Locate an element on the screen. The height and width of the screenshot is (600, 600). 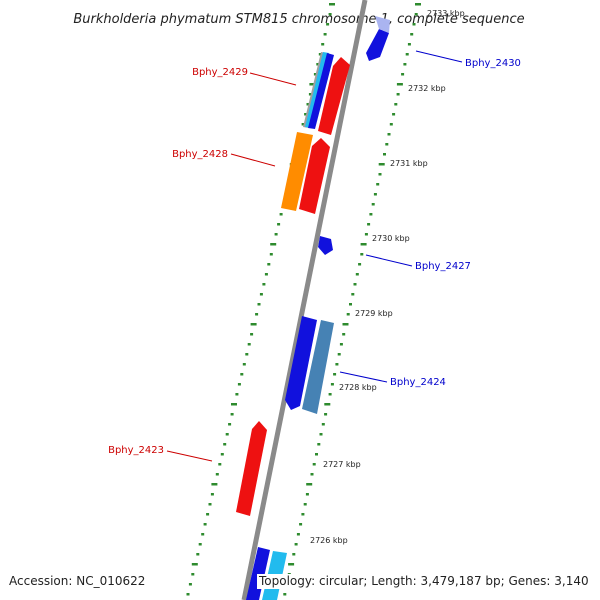
gene-bphy-2423-red is located at coordinates (251, 468).